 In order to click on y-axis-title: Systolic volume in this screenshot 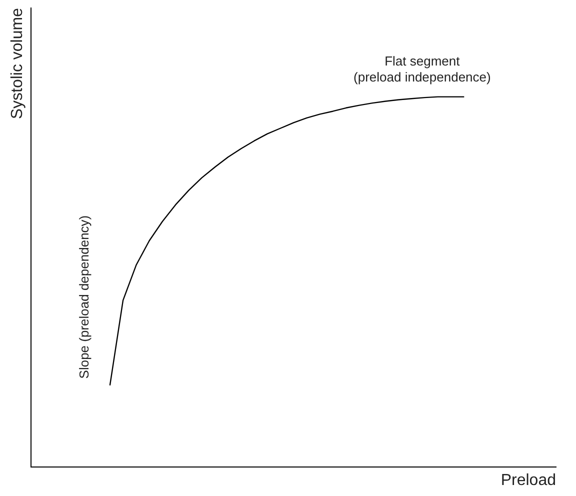, I will do `click(17, 64)`.